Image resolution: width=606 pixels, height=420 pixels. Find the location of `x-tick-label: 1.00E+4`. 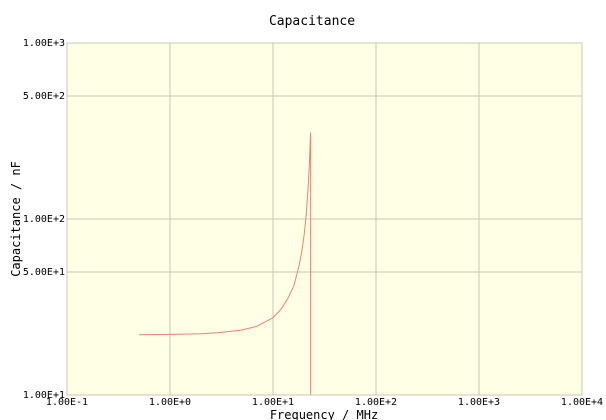

x-tick-label: 1.00E+4 is located at coordinates (582, 402).